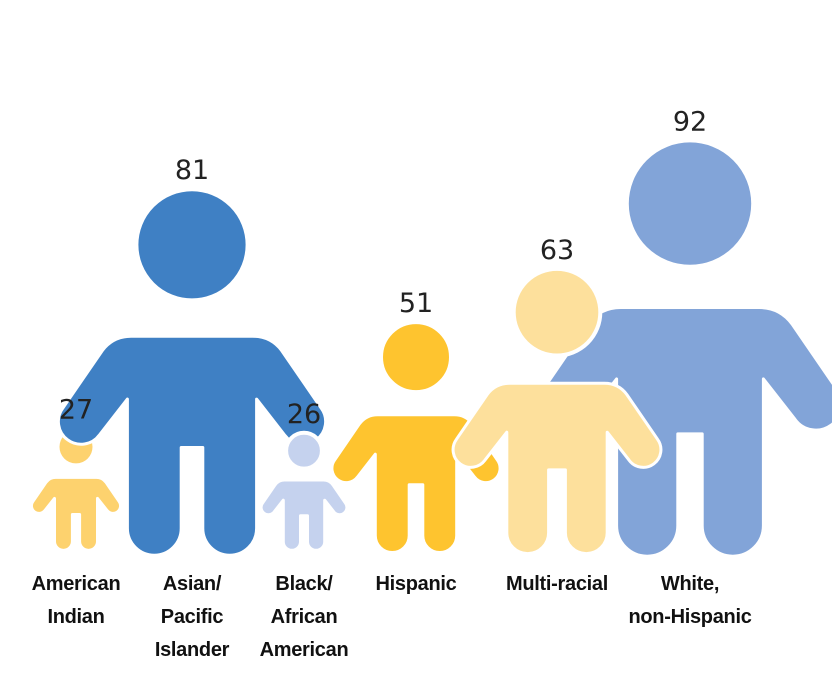 The height and width of the screenshot is (686, 832). Describe the element at coordinates (689, 600) in the screenshot. I see `category-label: White, non-Hispanic` at that location.